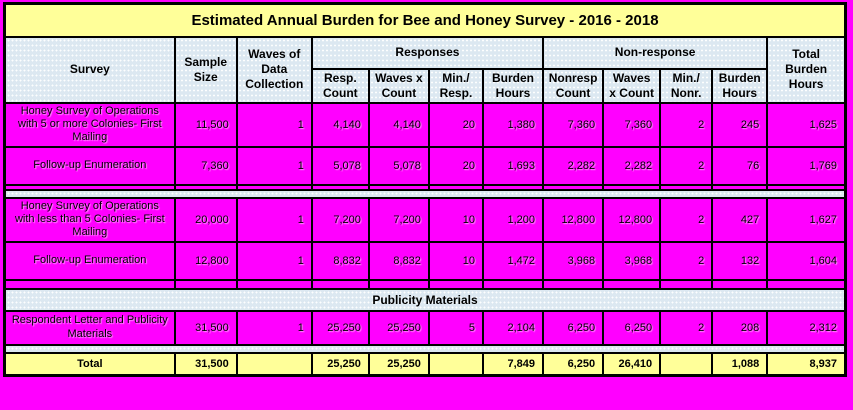 Image resolution: width=853 pixels, height=410 pixels. I want to click on total-cell: 6,250, so click(573, 364).